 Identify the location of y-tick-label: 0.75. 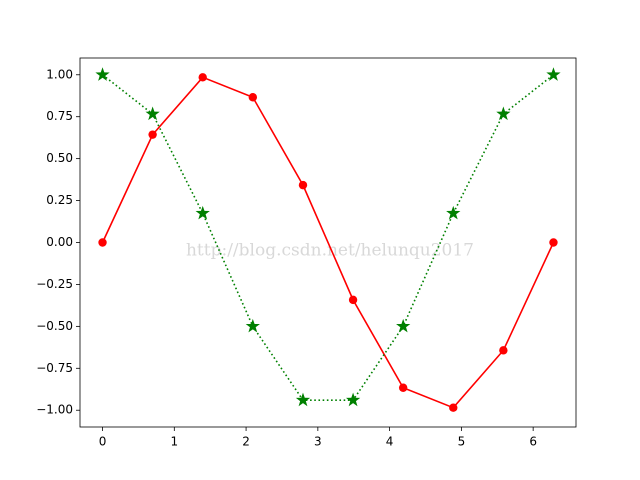
(59, 116).